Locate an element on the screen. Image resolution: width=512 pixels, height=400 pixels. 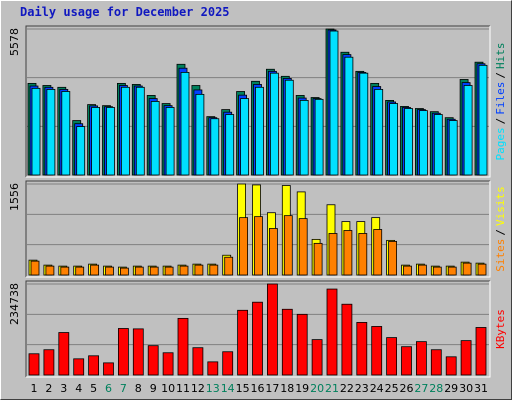
x-tick-label: 1 is located at coordinates (34, 388).